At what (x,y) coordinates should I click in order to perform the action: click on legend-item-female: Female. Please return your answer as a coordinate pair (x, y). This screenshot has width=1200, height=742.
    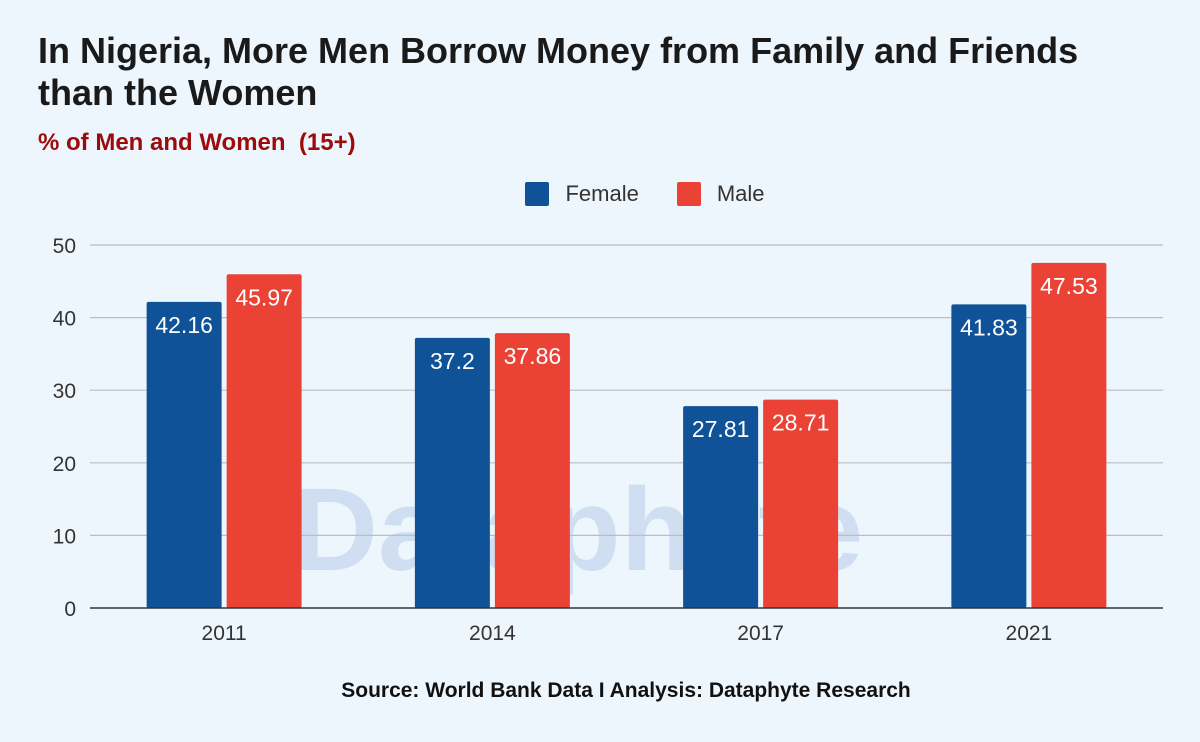
    Looking at the image, I should click on (582, 194).